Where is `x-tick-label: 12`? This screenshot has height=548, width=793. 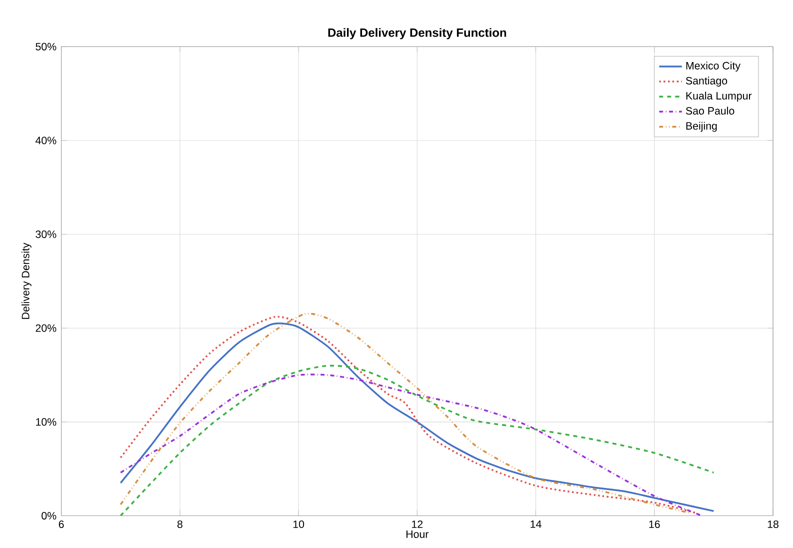
x-tick-label: 12 is located at coordinates (417, 524).